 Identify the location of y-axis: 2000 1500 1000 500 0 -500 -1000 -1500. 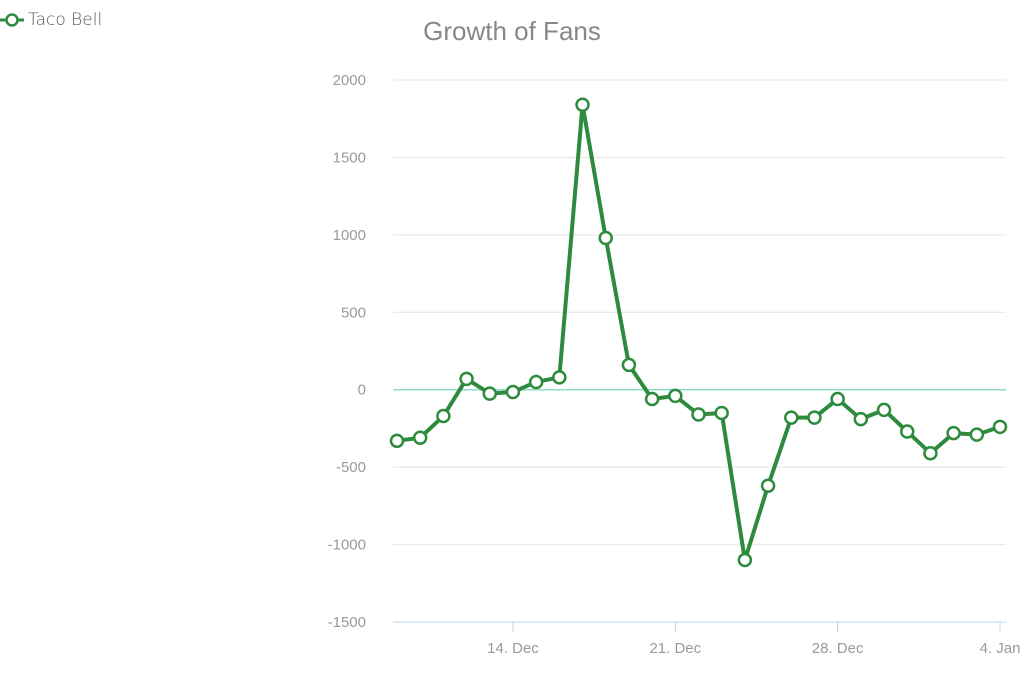
(347, 351).